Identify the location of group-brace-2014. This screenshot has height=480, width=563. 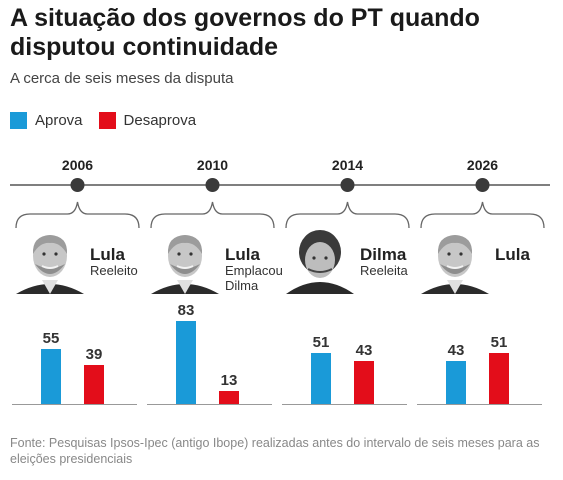
(347, 215).